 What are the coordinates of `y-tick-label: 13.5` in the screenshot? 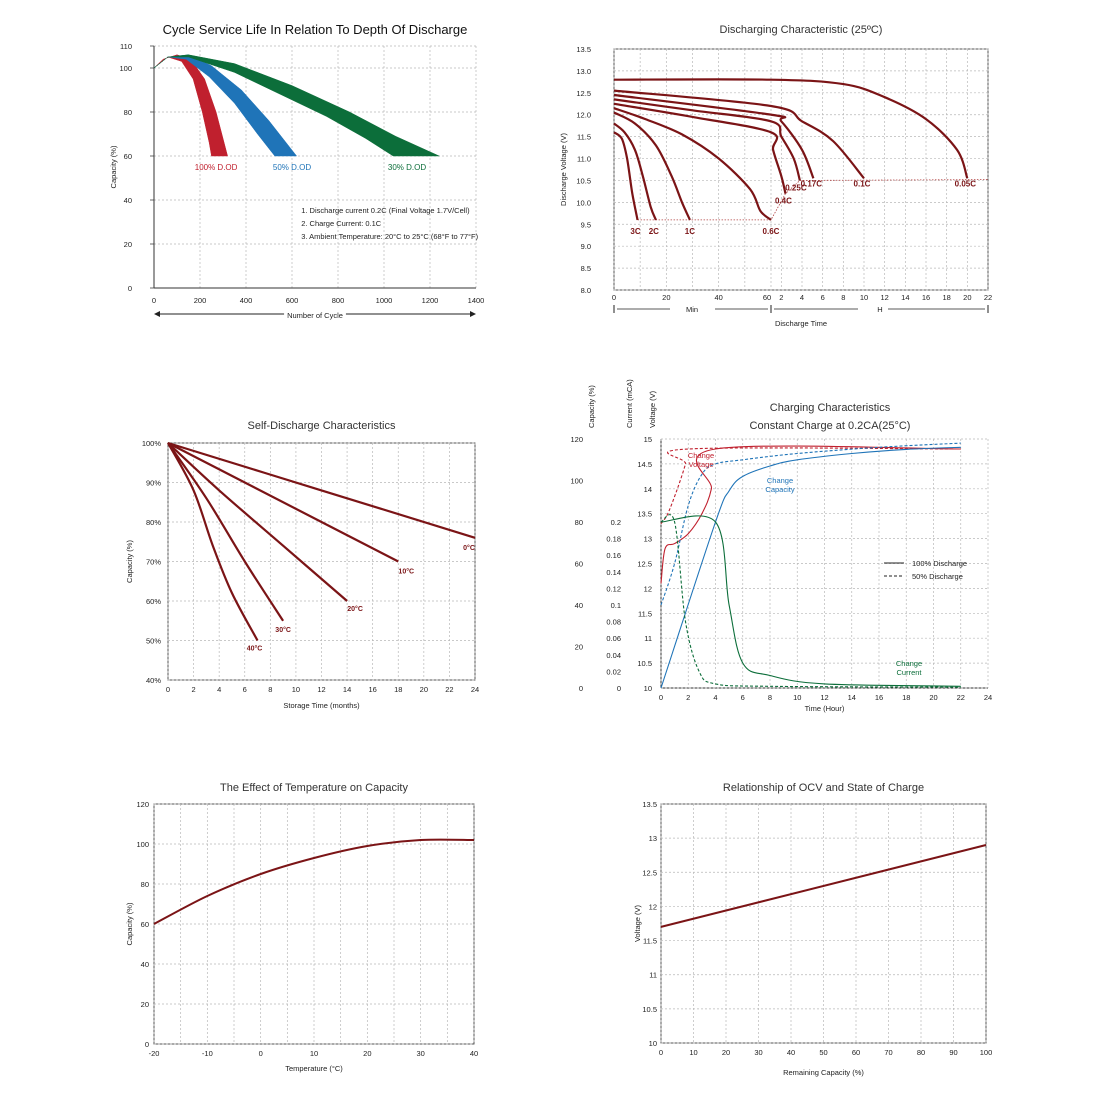 It's located at (583, 49).